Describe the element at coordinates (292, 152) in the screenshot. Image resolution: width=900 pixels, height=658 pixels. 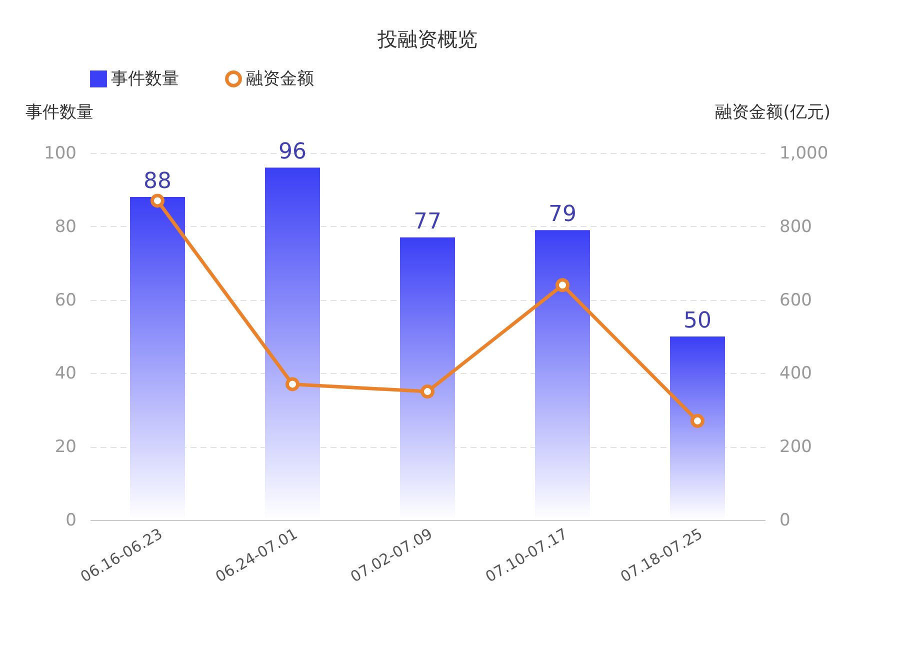
I see `data-label: 96` at that location.